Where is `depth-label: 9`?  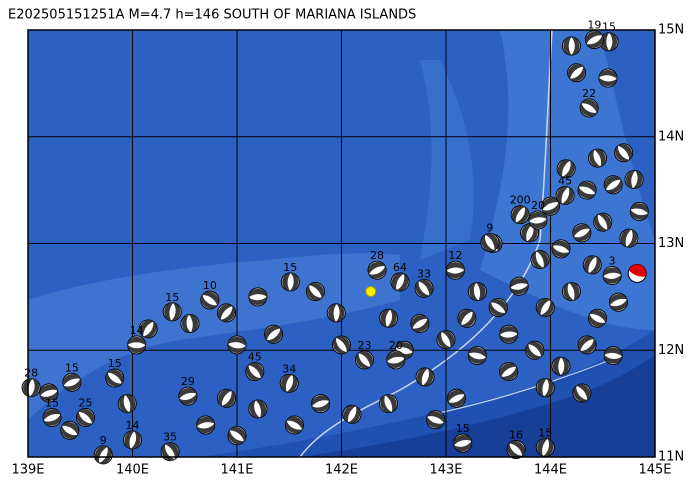 depth-label: 9 is located at coordinates (103, 440).